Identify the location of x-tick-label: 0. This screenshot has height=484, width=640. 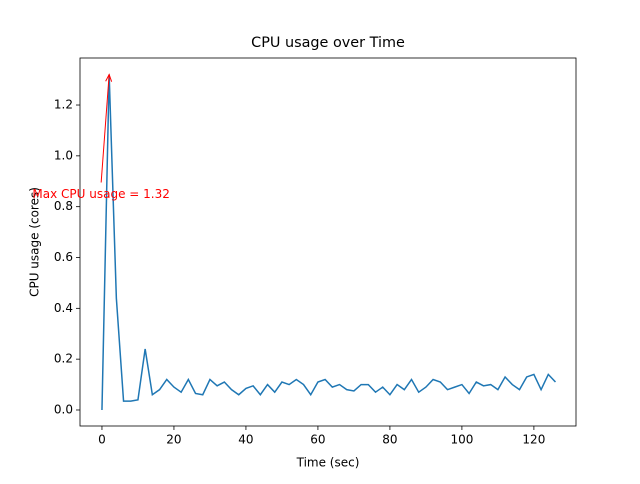
(102, 440).